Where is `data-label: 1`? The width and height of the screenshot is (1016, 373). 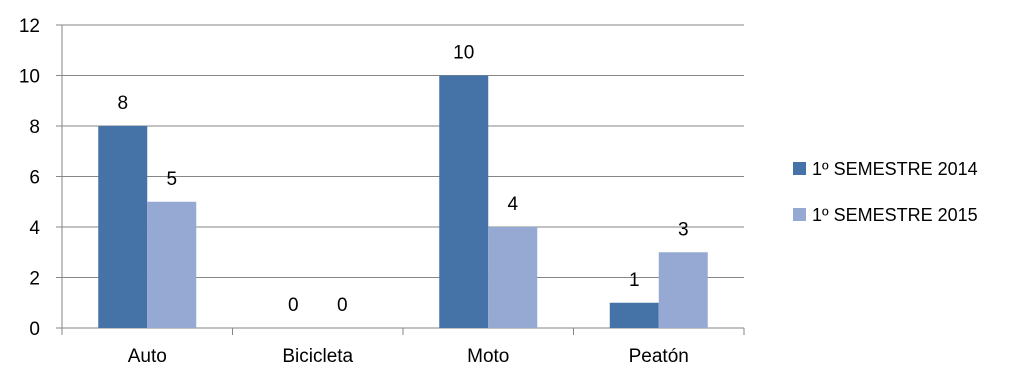 data-label: 1 is located at coordinates (634, 280).